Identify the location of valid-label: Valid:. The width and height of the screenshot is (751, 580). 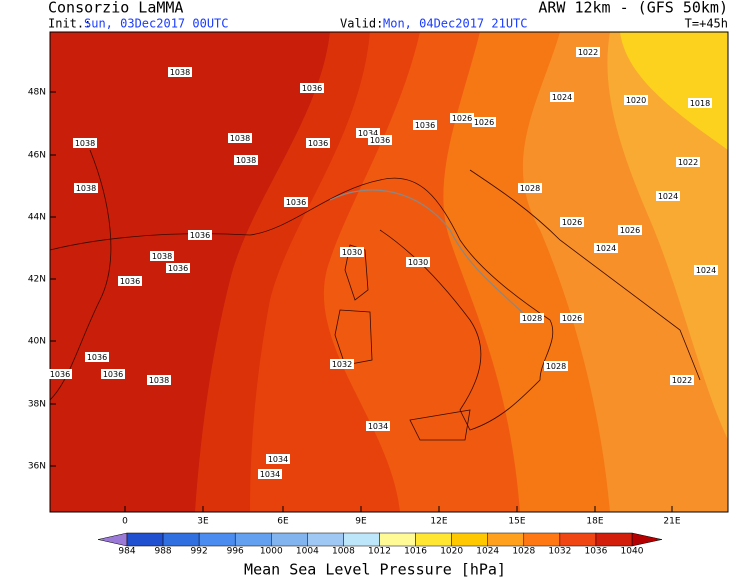
(361, 24).